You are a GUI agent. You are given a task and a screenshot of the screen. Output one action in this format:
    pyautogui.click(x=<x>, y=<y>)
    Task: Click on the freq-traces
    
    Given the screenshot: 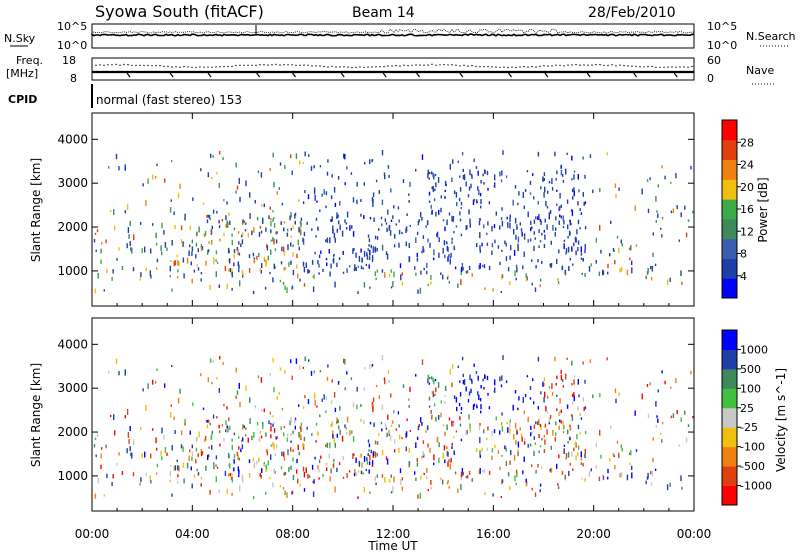 What is the action you would take?
    pyautogui.click(x=393, y=70)
    